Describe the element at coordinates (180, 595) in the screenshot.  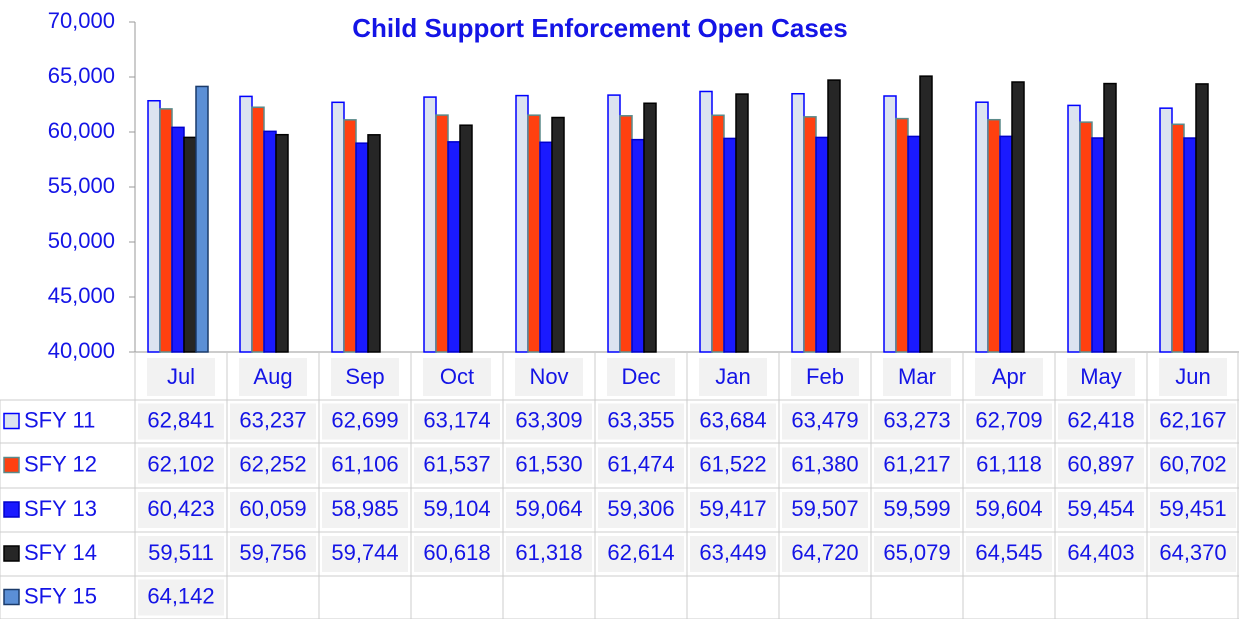
I see `value-label: 64,142` at that location.